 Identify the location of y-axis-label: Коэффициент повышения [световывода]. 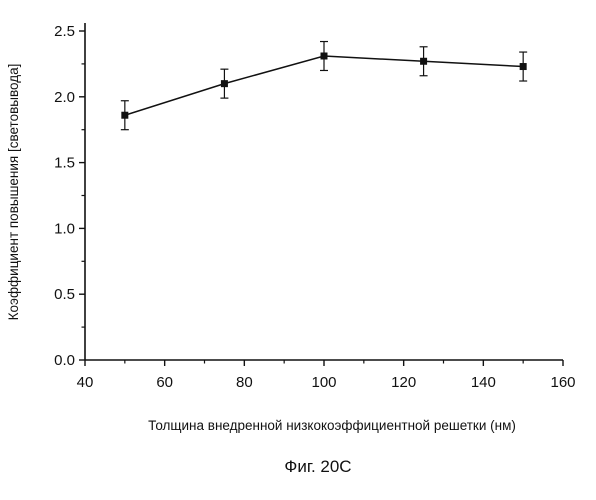
(13, 192).